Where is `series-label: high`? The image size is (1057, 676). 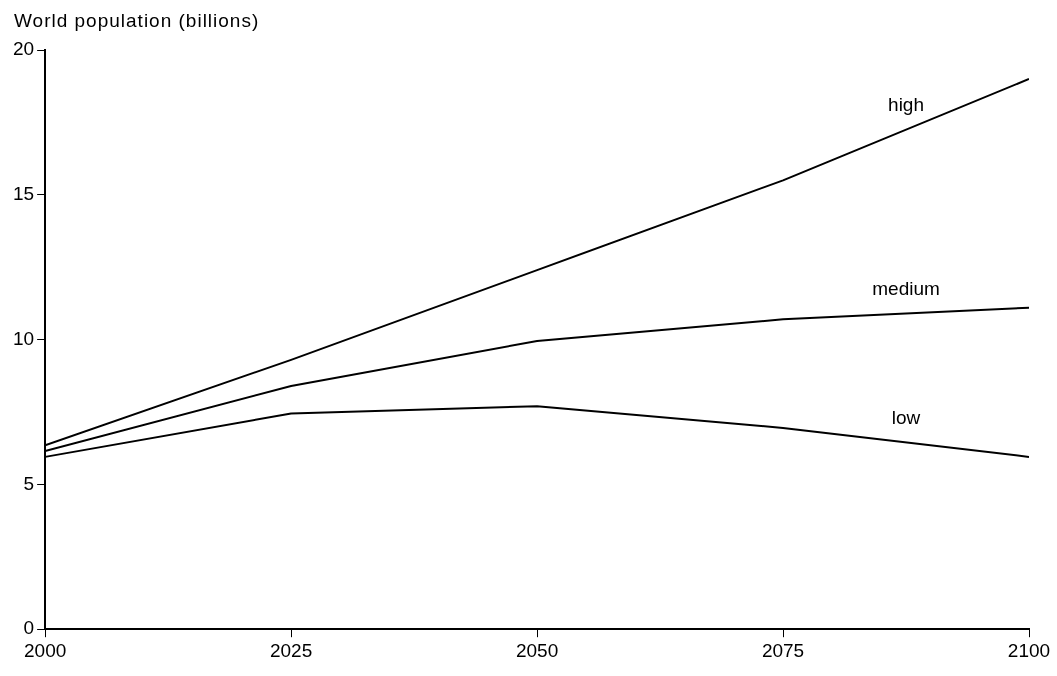
series-label: high is located at coordinates (906, 105).